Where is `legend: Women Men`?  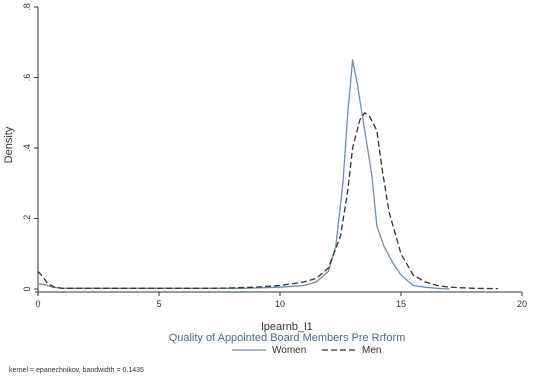
legend: Women Men is located at coordinates (306, 350).